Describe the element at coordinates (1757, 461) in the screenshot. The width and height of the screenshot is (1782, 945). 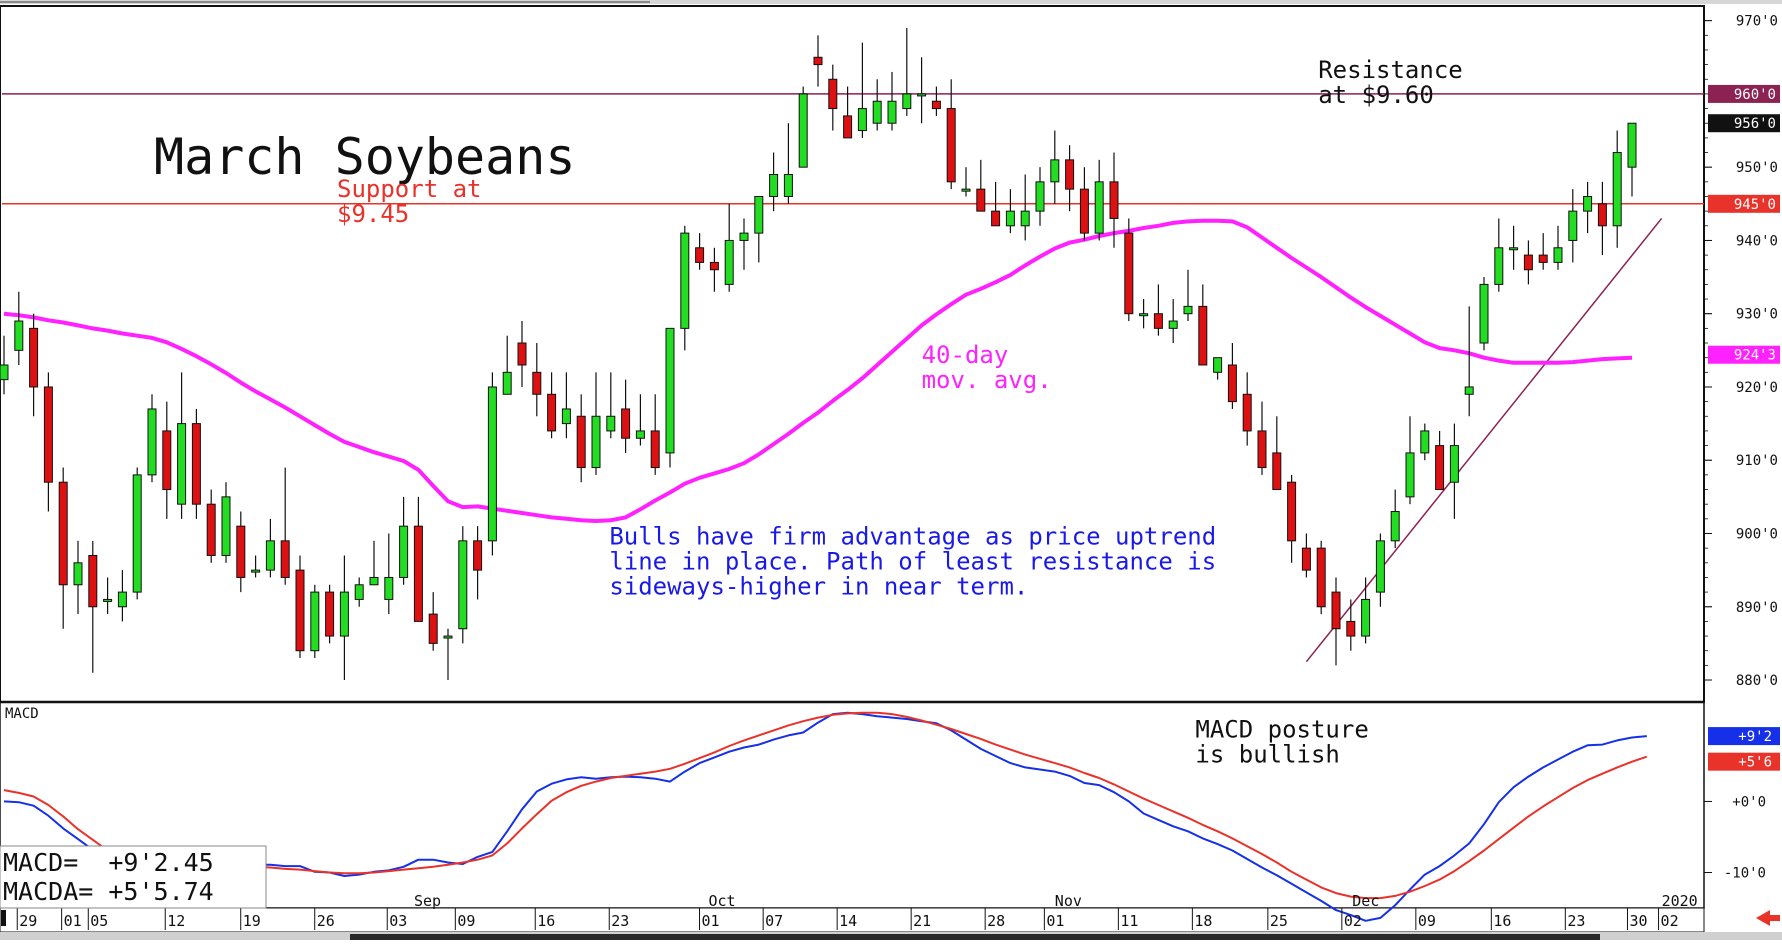
I see `price-tick-label: 910'0` at that location.